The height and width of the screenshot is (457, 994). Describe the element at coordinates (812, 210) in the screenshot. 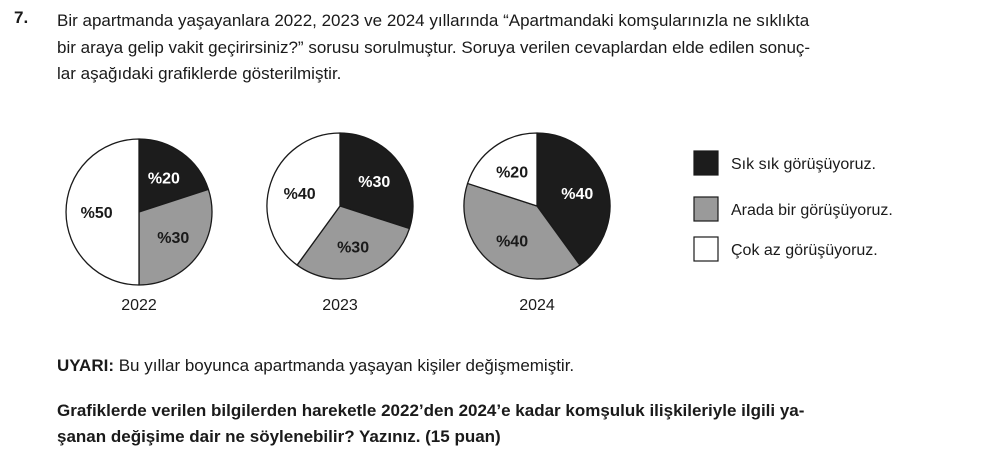

I see `legend-label-2: Arada bir görüşüyoruz.` at that location.